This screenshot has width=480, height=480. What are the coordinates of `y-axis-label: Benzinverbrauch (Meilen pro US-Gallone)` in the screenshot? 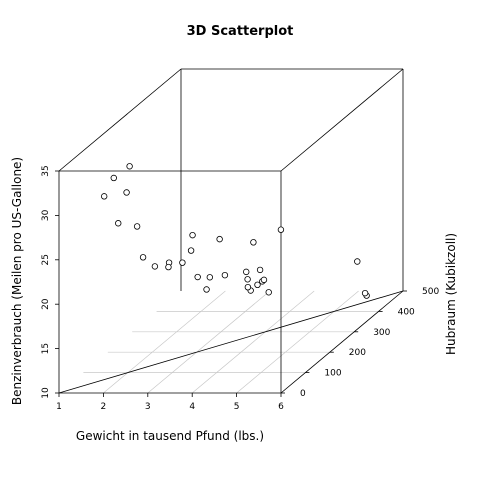 It's located at (17, 281).